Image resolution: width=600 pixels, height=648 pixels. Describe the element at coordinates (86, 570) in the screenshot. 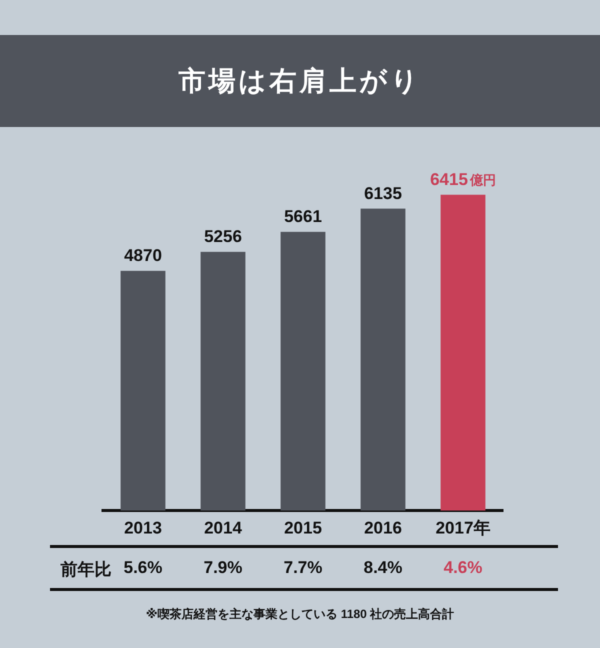

I see `text: 前年比` at that location.